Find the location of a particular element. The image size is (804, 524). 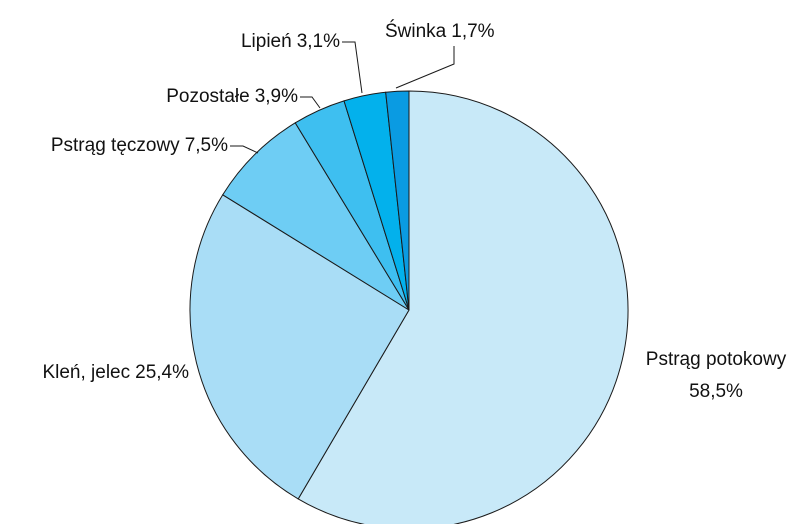

slice-label: Lipień 3,1% is located at coordinates (290, 41).